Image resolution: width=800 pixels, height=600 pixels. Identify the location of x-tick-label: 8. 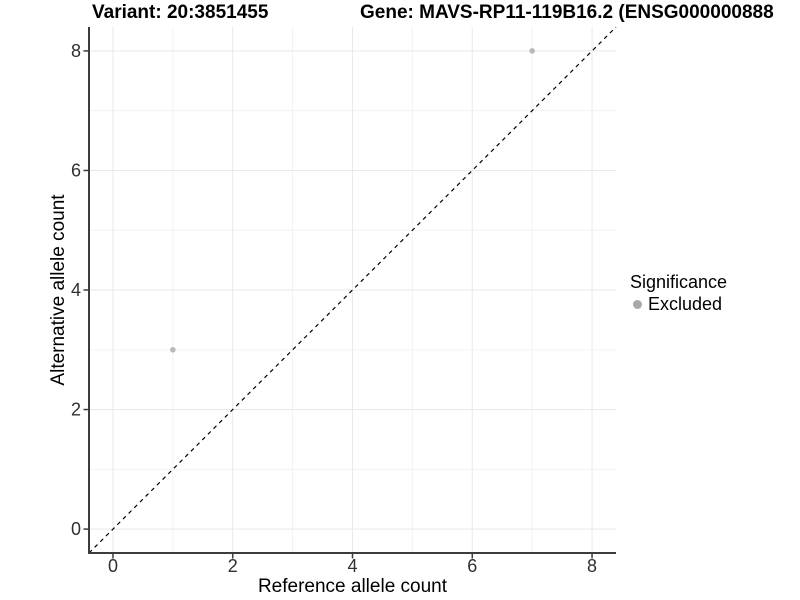
(592, 566).